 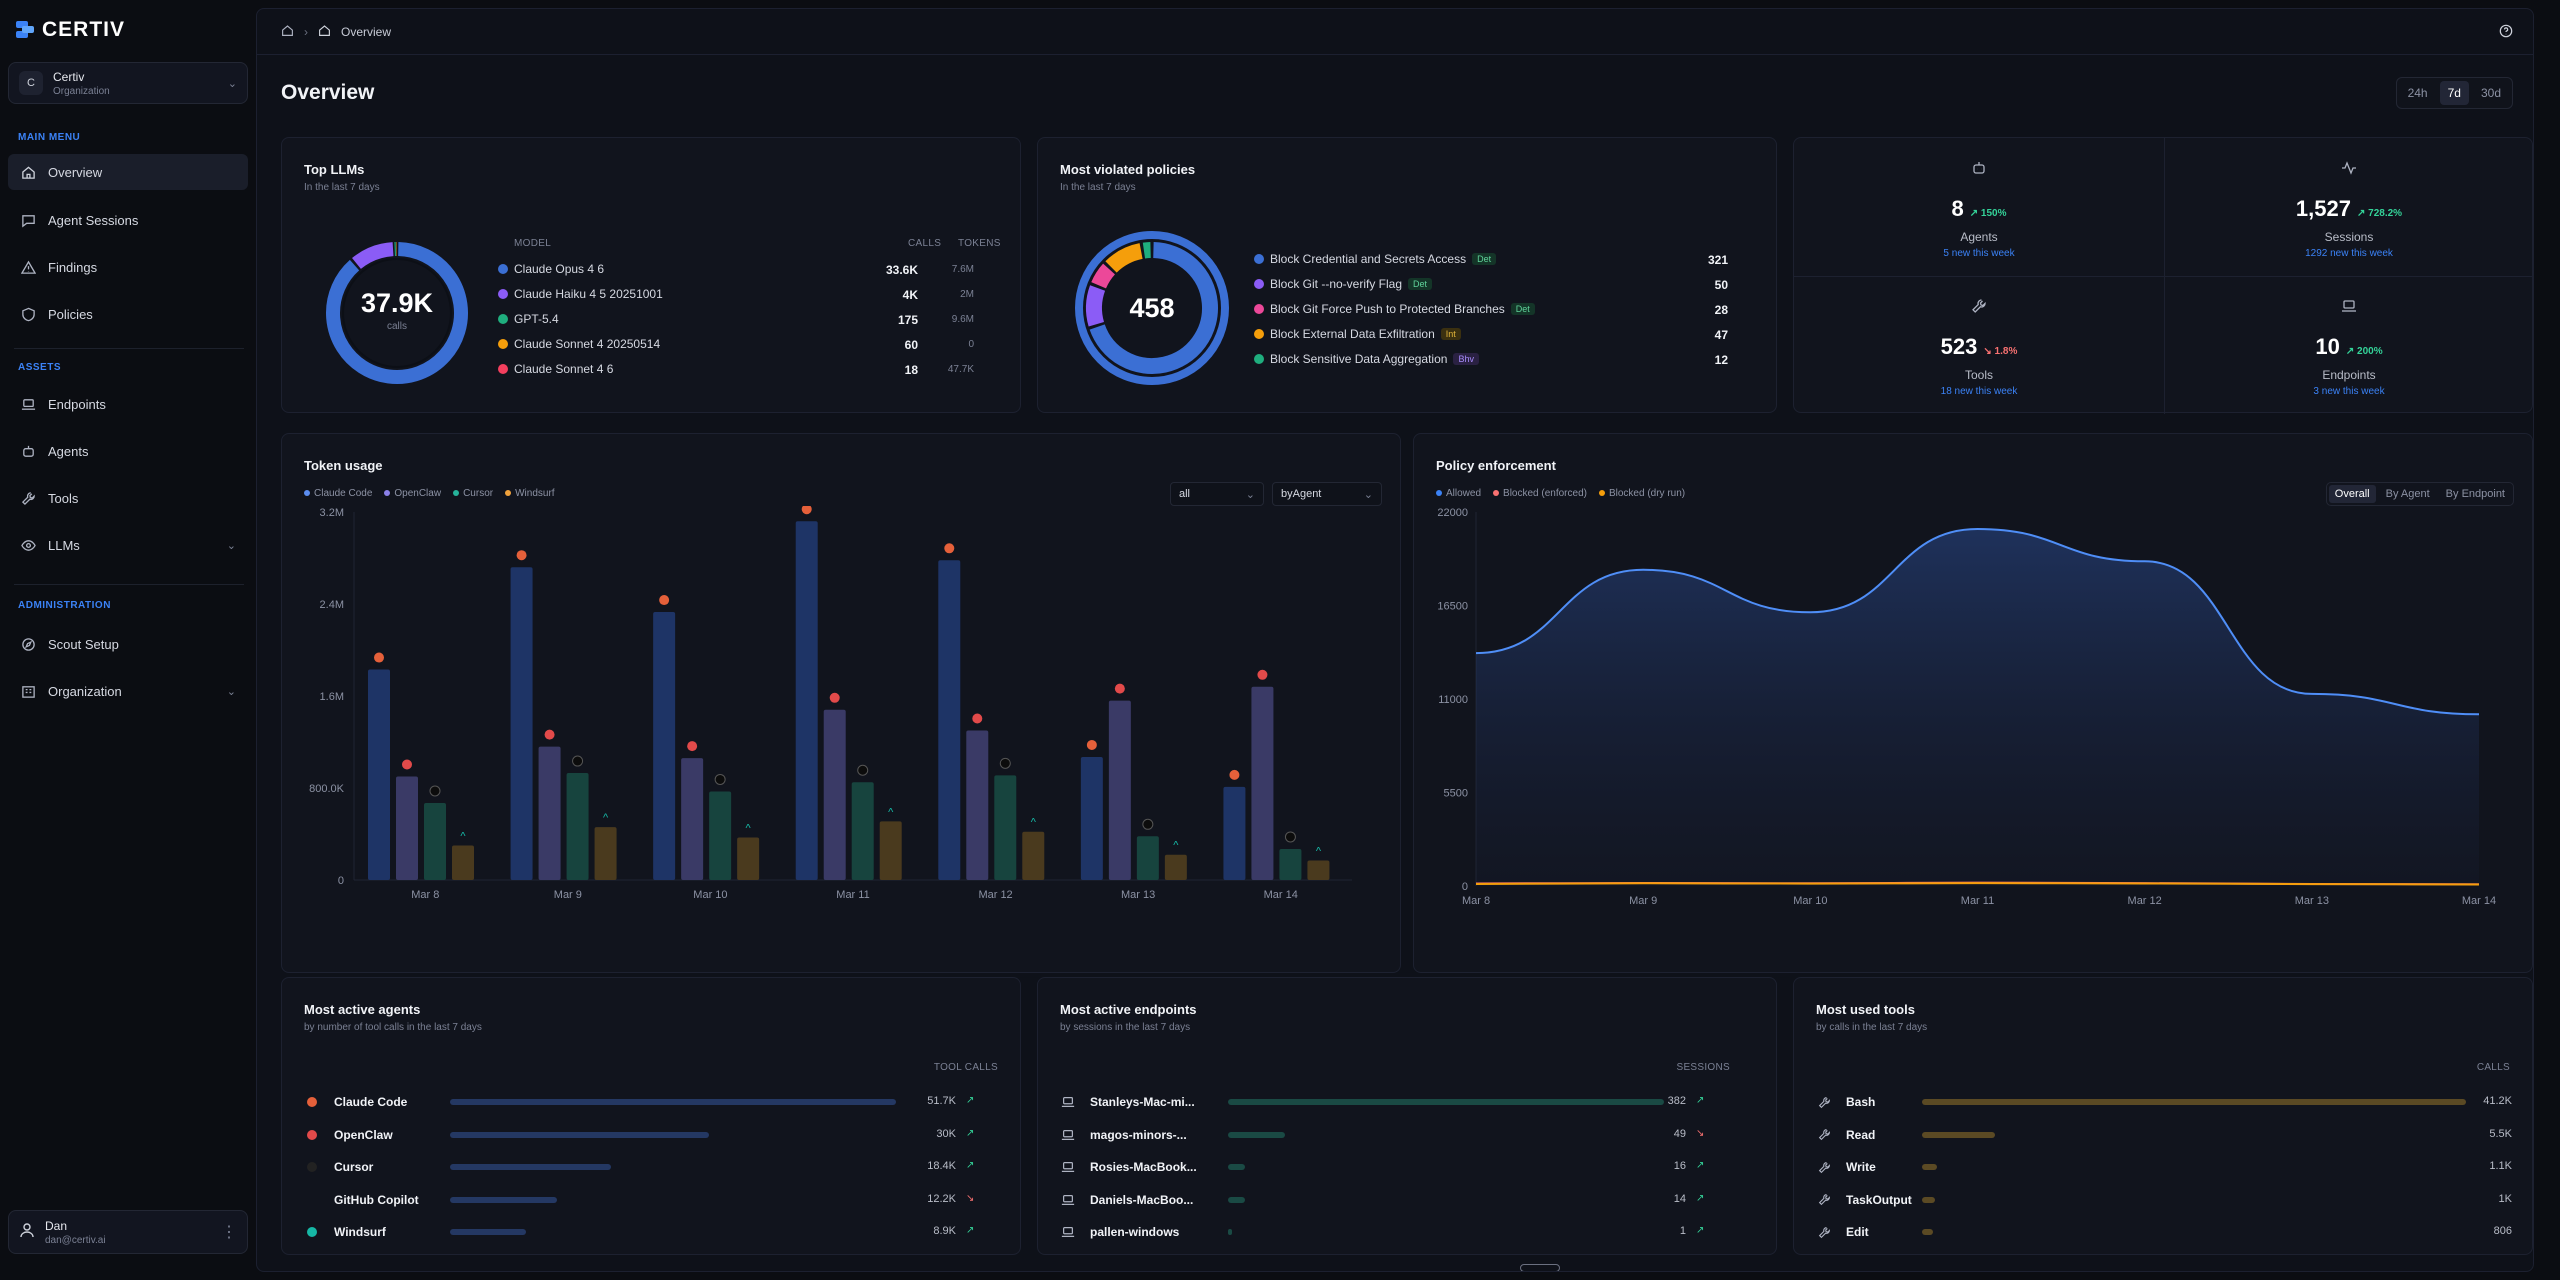 I want to click on agent-row: OpenClaw, so click(x=348, y=1135).